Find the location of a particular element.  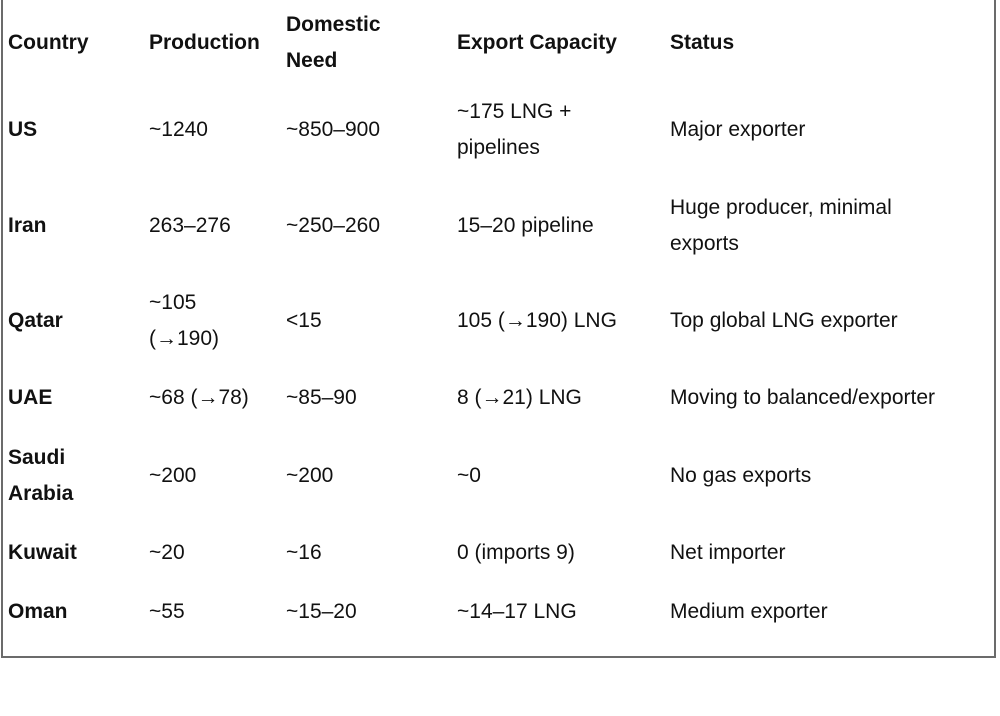

cell-domestic-need: ~16 is located at coordinates (304, 552).